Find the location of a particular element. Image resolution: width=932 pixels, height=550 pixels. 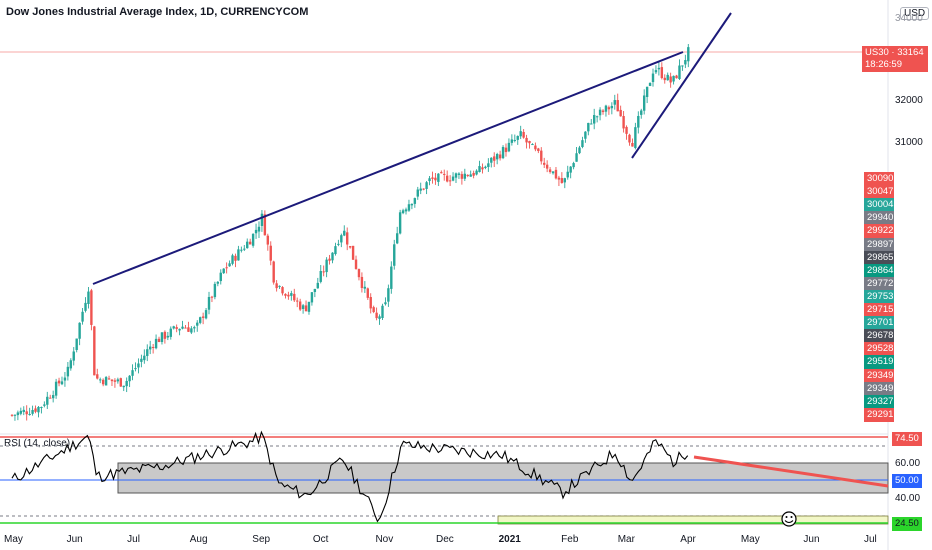

x-axis-label: Aug is located at coordinates (198, 539).